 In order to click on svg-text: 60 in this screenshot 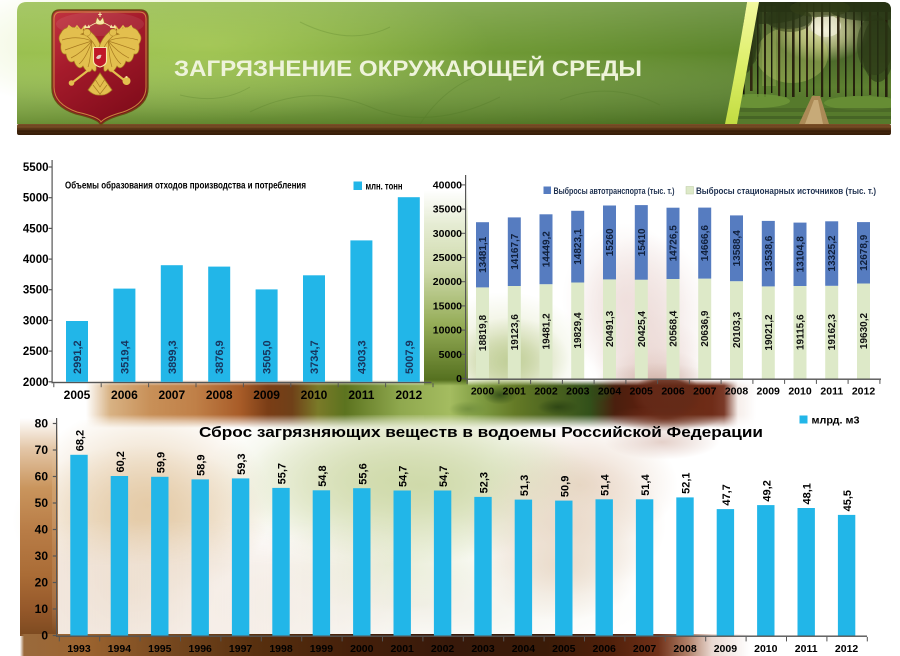, I will do `click(42, 477)`.